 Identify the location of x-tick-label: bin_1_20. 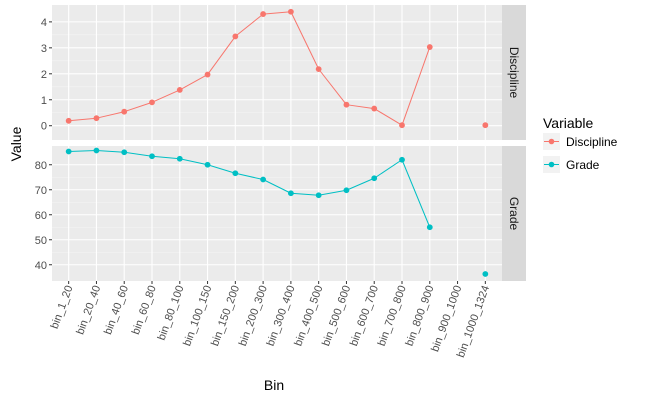
(62, 307).